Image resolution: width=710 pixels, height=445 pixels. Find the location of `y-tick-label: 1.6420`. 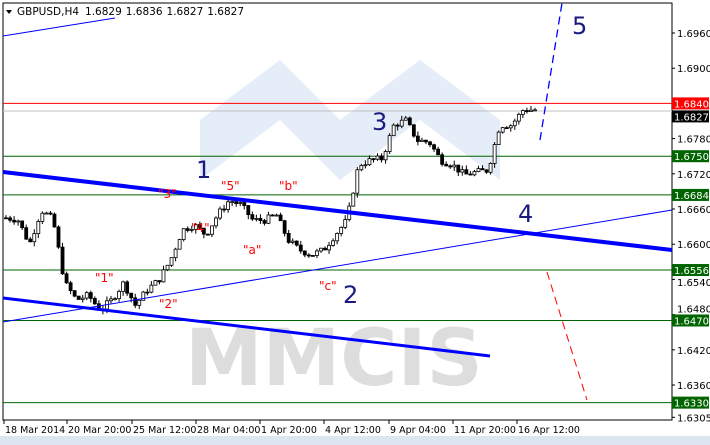

y-tick-label: 1.6420 is located at coordinates (693, 351).